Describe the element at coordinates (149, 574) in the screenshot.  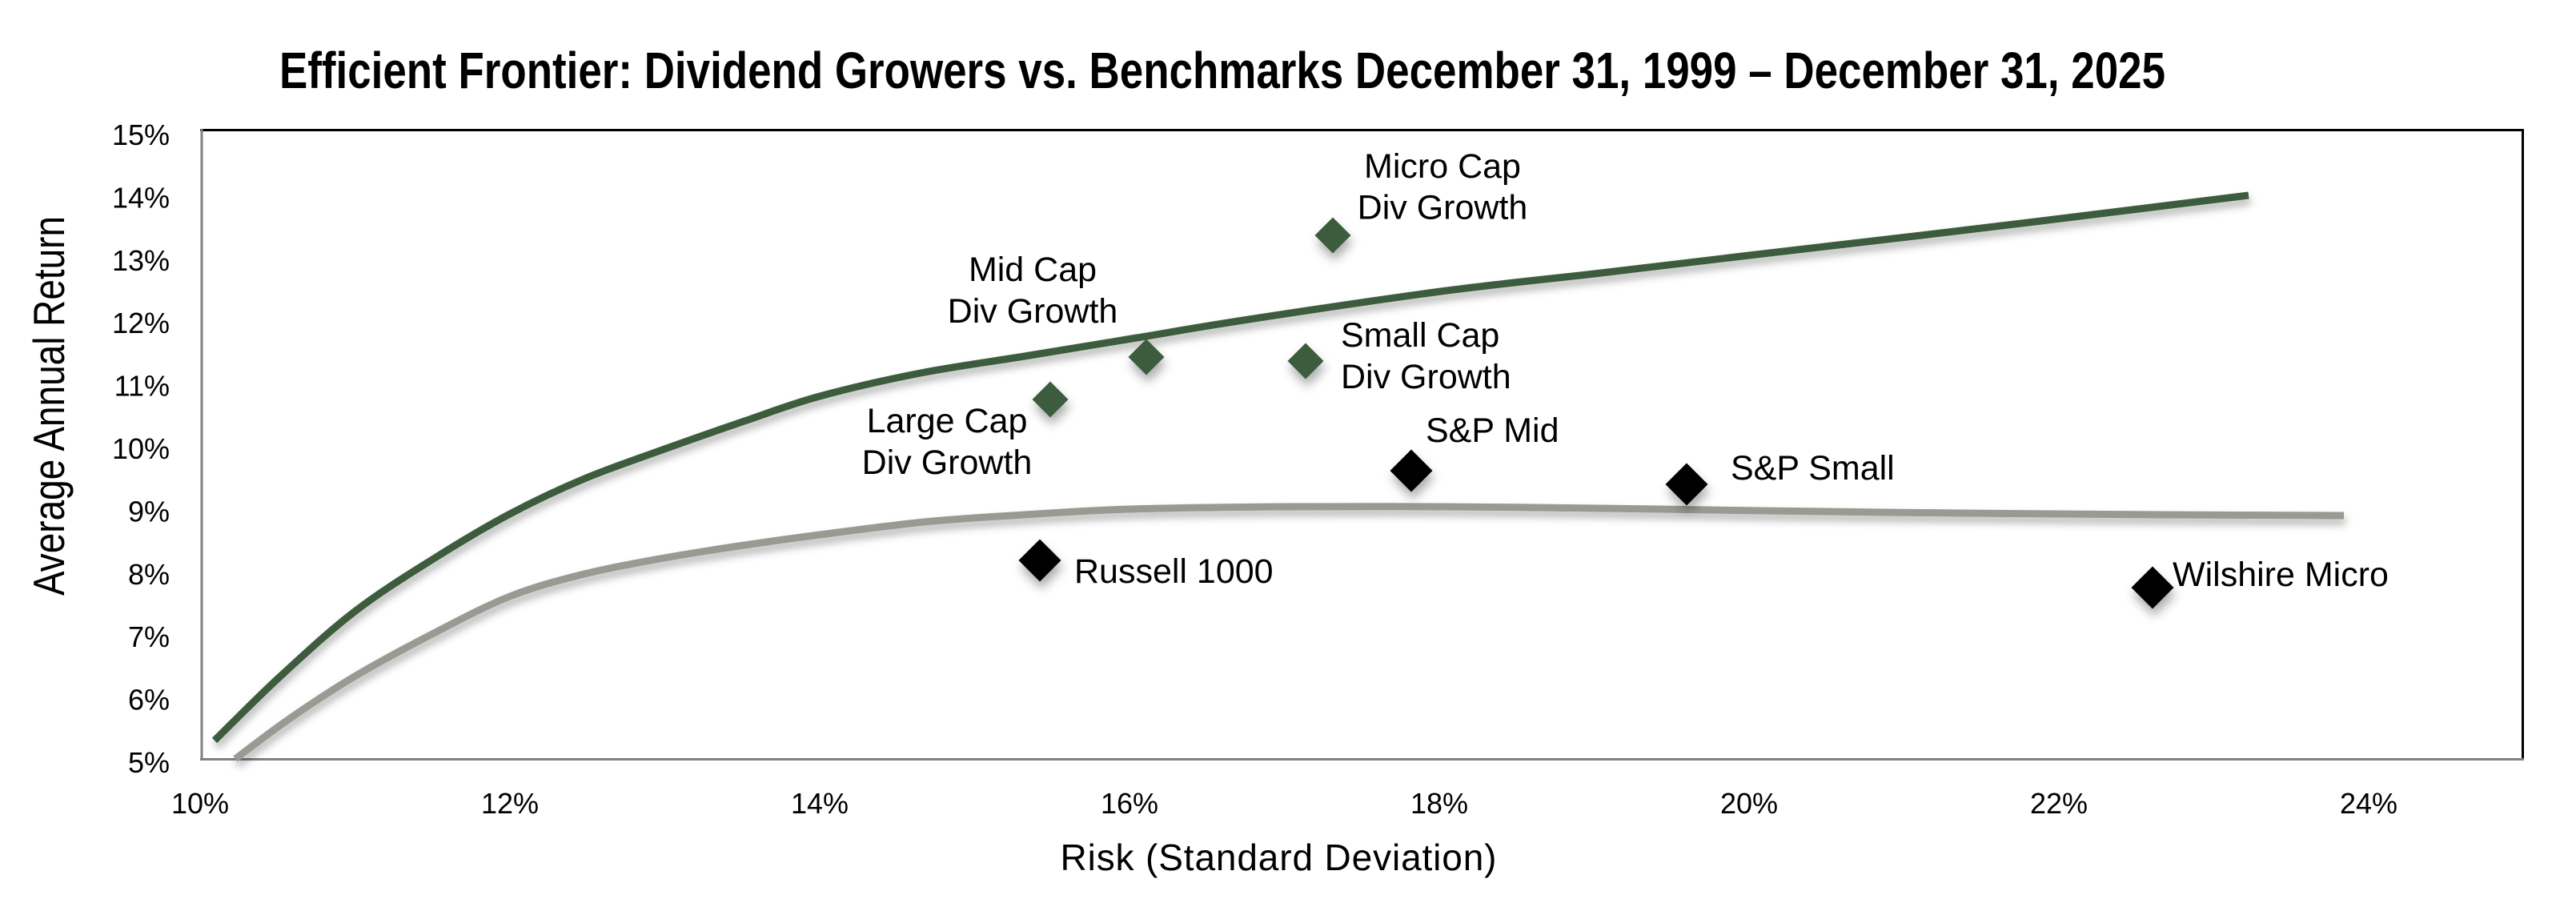
I see `svg-text: 8%` at that location.